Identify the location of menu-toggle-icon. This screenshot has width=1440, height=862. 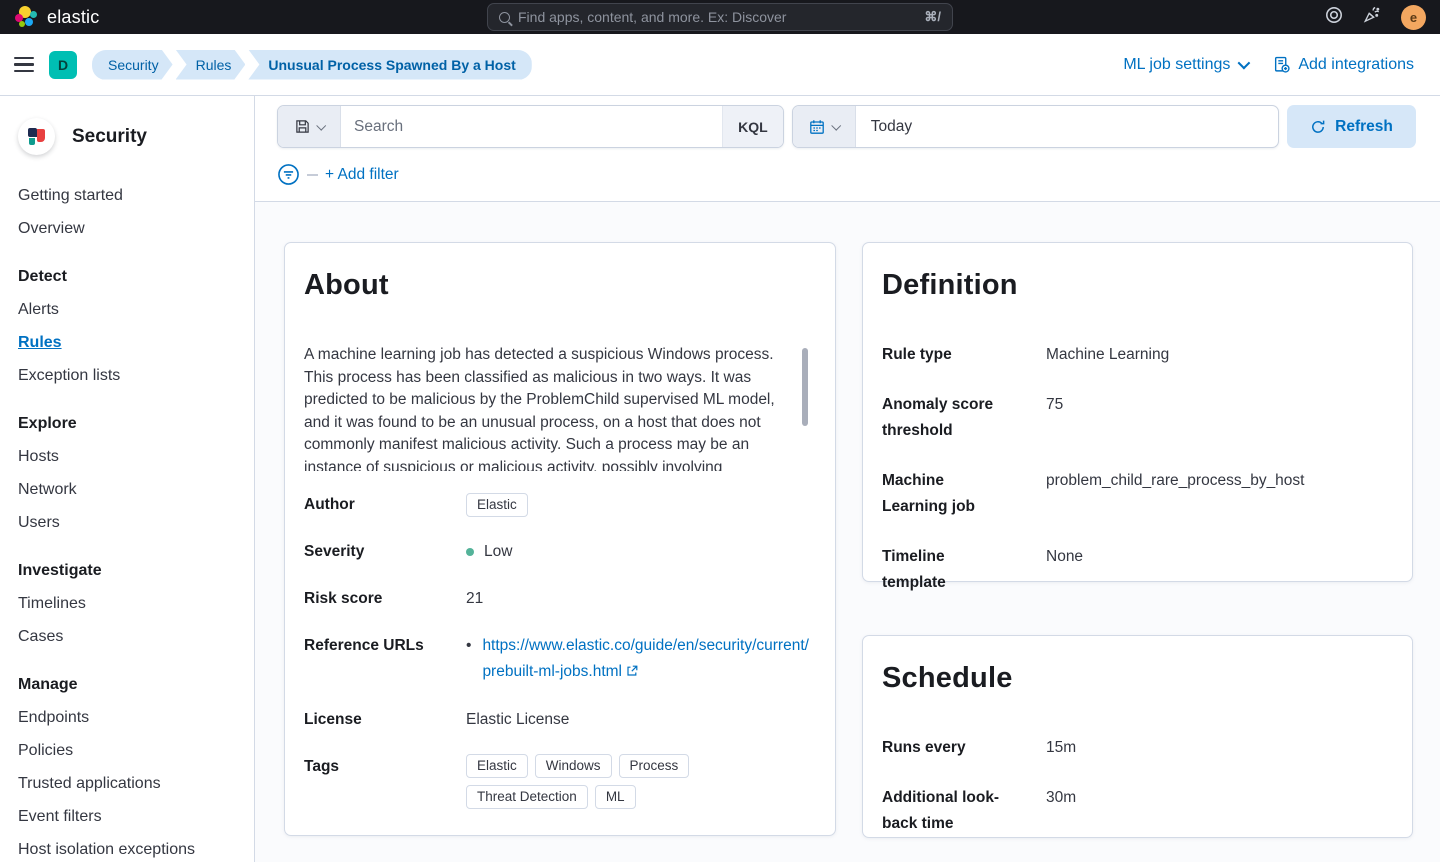
(24, 64).